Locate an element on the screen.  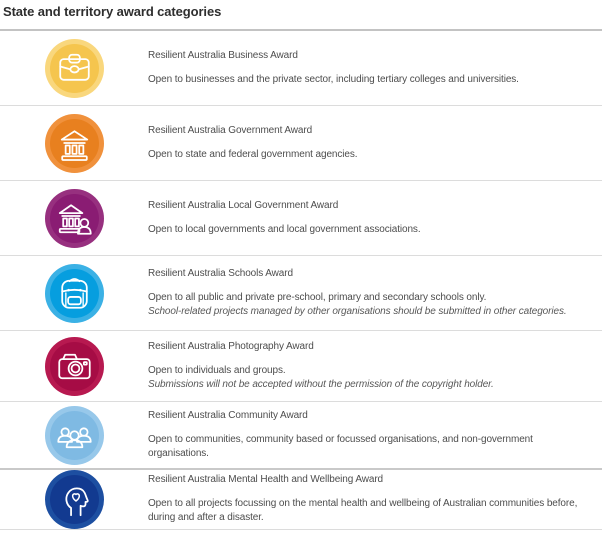
page-title: State and territory award categories is located at coordinates (301, 15).